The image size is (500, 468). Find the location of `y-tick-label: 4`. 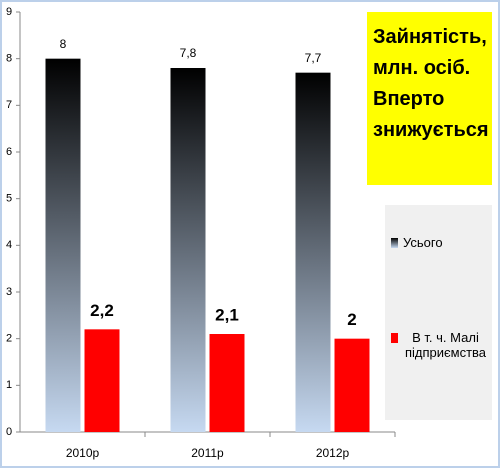

y-tick-label: 4 is located at coordinates (9, 245).